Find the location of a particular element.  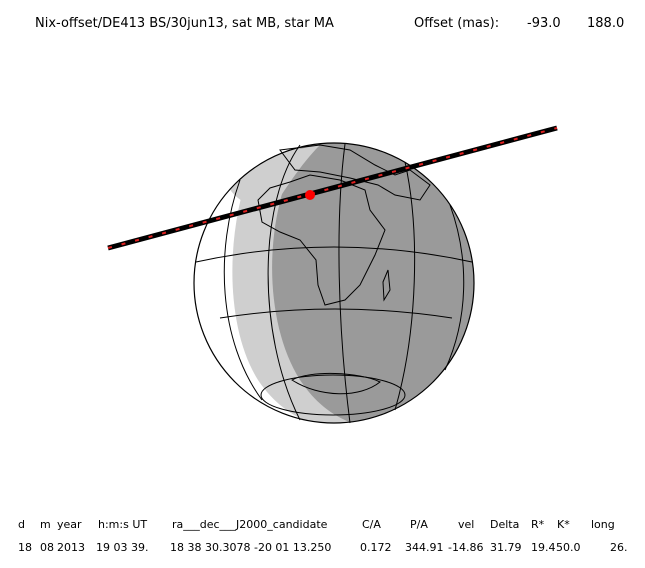

table-cell: 31.79 is located at coordinates (506, 547).